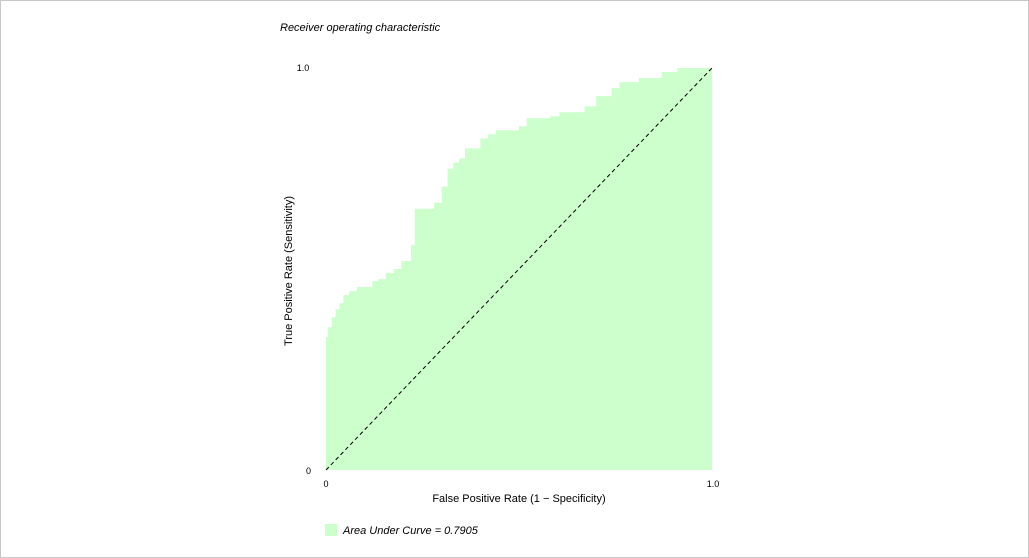 This screenshot has height=558, width=1029. Describe the element at coordinates (325, 484) in the screenshot. I see `x-tick-min: 0` at that location.